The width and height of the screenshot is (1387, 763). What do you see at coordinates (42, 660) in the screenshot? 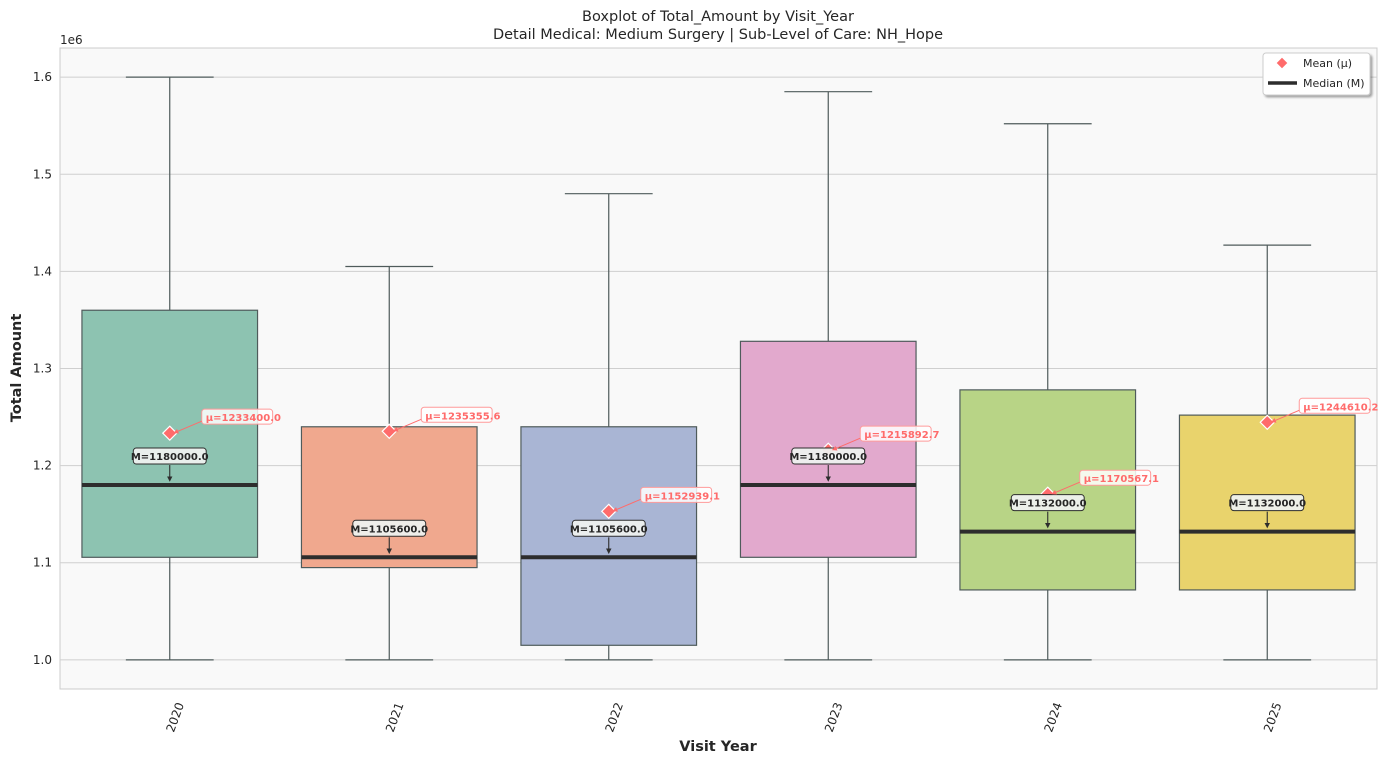
I see `y-tick-label: 1.0` at bounding box center [42, 660].